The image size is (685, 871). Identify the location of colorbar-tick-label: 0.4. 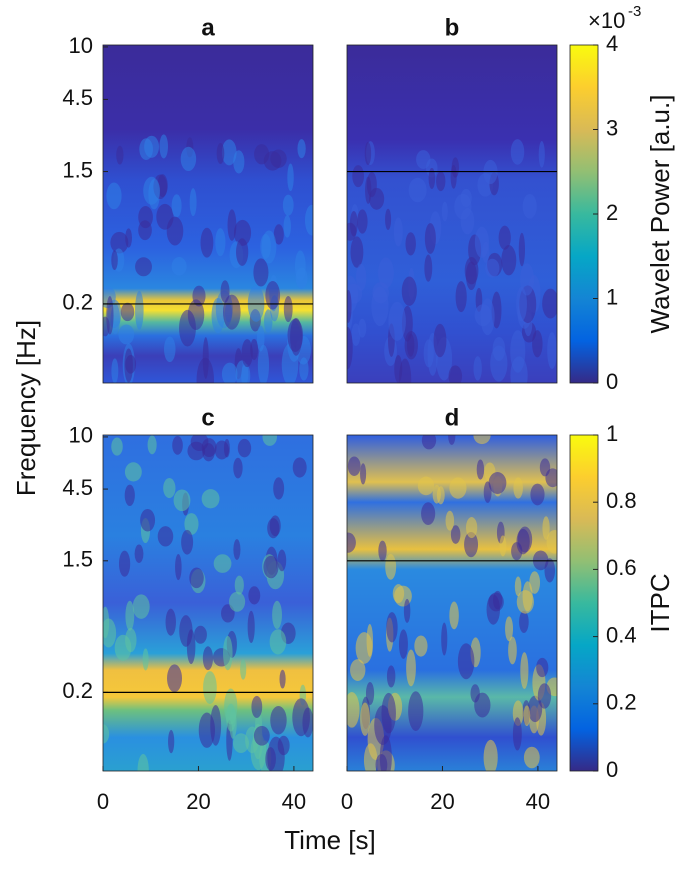
(621, 634).